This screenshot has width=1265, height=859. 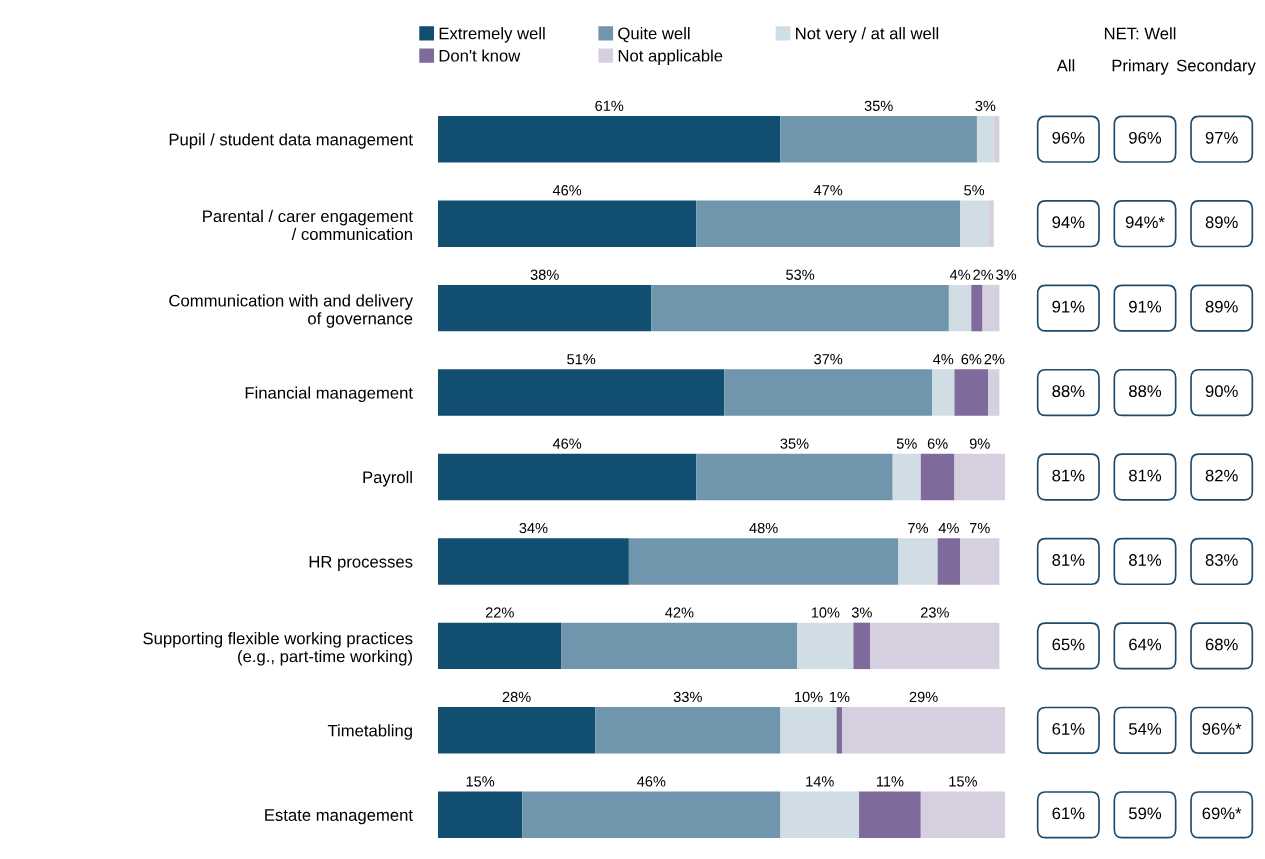 What do you see at coordinates (609, 106) in the screenshot?
I see `data-label: 61%` at bounding box center [609, 106].